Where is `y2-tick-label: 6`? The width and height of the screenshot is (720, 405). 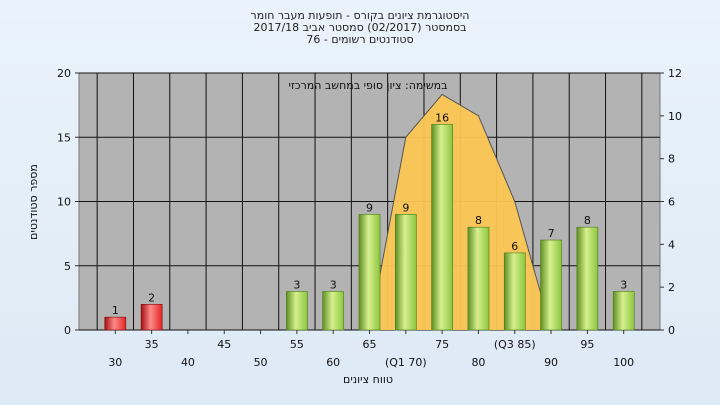
y2-tick-label: 6 is located at coordinates (671, 202).